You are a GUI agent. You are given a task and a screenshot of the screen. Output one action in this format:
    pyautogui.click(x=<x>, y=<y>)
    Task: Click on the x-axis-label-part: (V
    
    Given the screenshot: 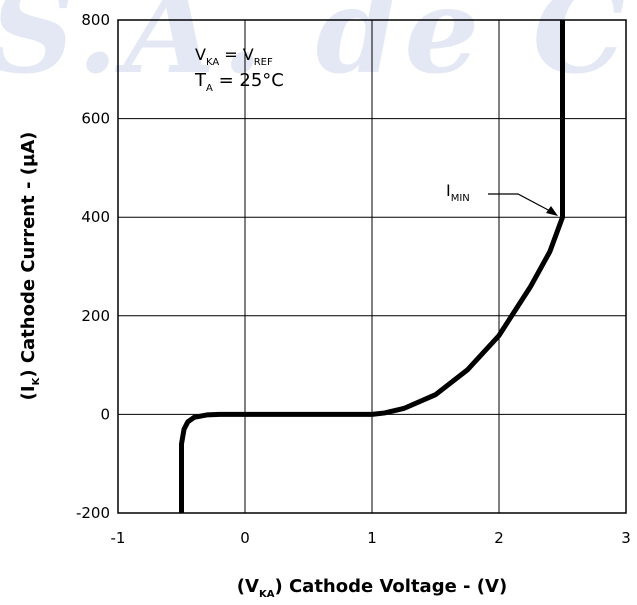 What is the action you would take?
    pyautogui.click(x=248, y=586)
    